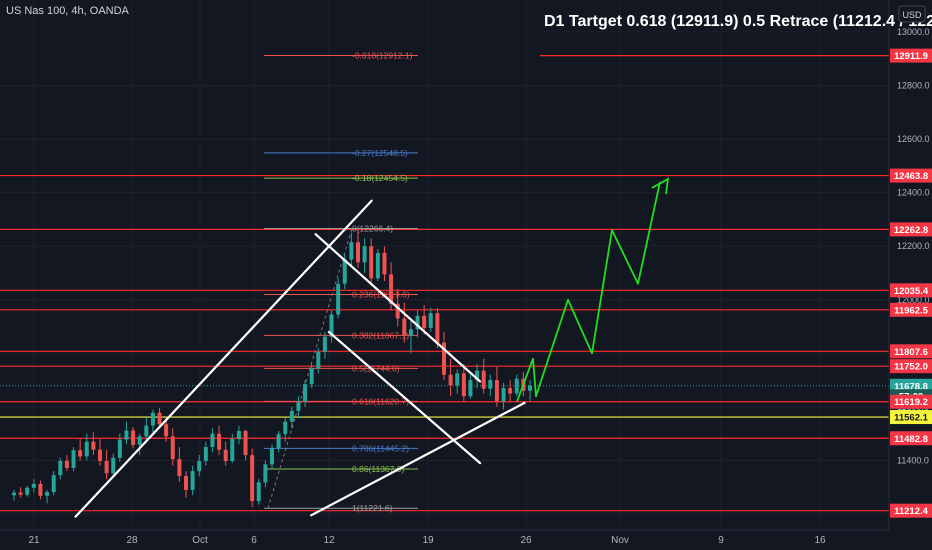  What do you see at coordinates (380, 335) in the screenshot?
I see `fib-label: 0.382(11867.1)` at bounding box center [380, 335].